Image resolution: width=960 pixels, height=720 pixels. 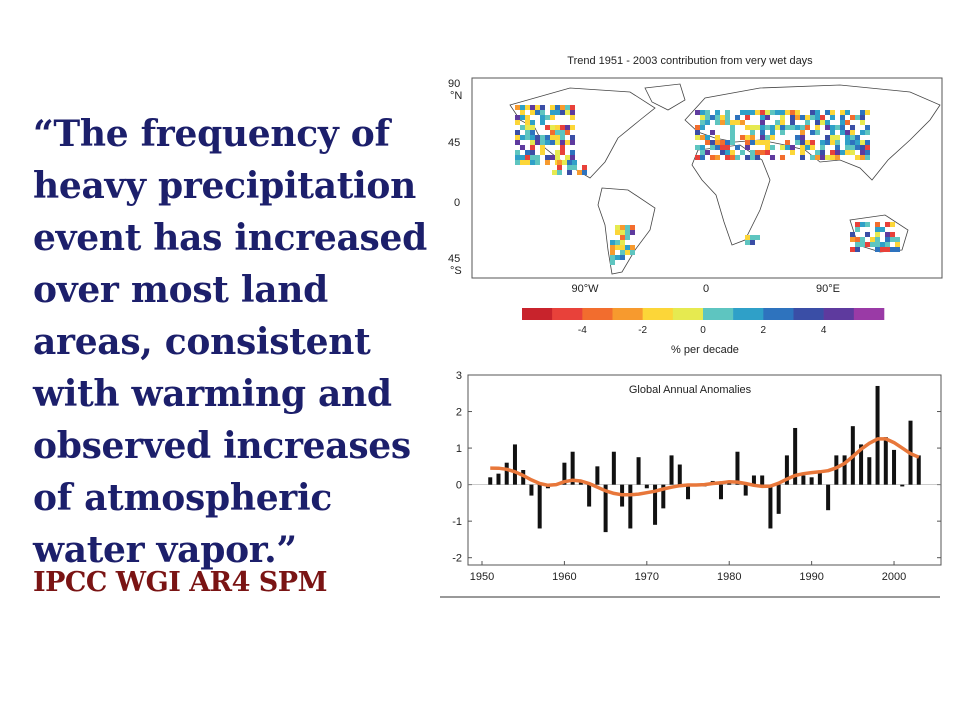 I want to click on lon-label-0: 0, so click(x=706, y=289).